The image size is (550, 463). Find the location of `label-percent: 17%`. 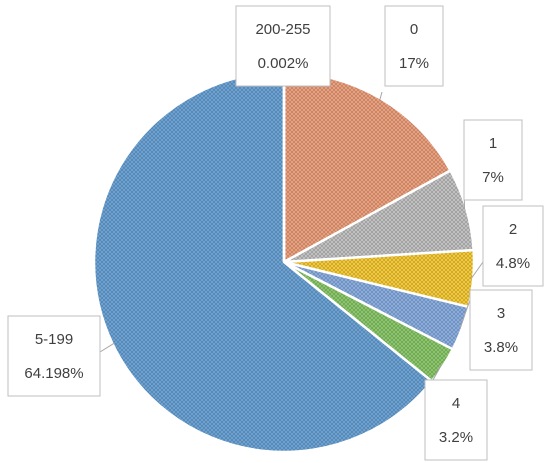

label-percent: 17% is located at coordinates (414, 63).